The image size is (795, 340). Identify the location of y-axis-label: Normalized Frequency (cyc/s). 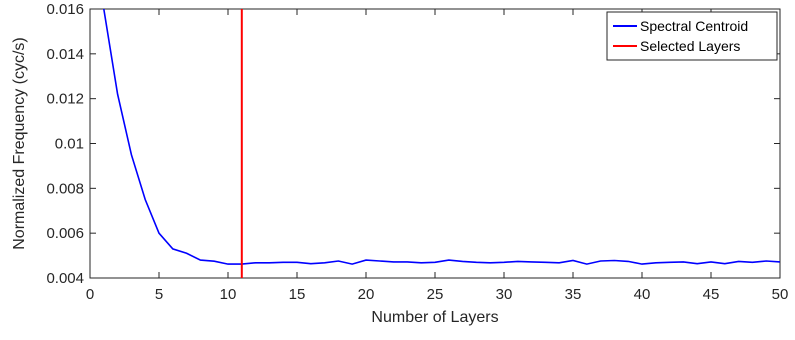
(19, 143).